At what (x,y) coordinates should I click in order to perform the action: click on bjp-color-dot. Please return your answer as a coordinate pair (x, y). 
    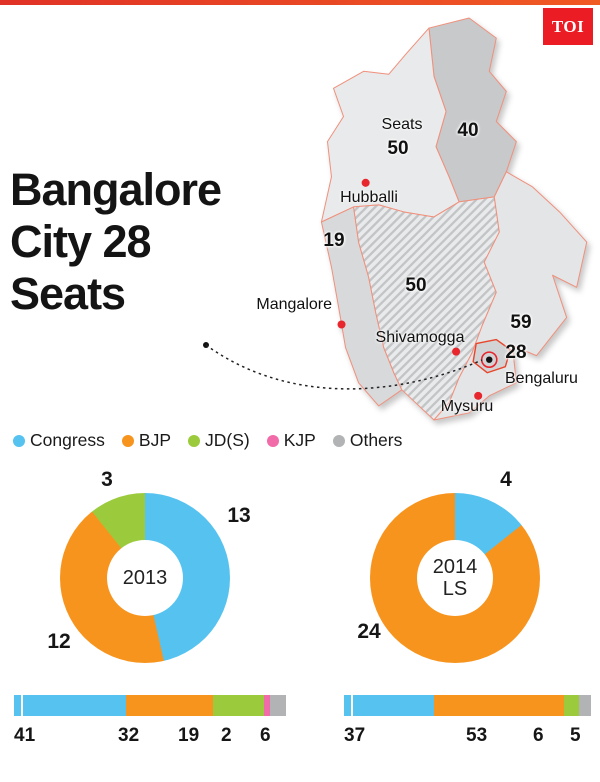
    Looking at the image, I should click on (127, 440).